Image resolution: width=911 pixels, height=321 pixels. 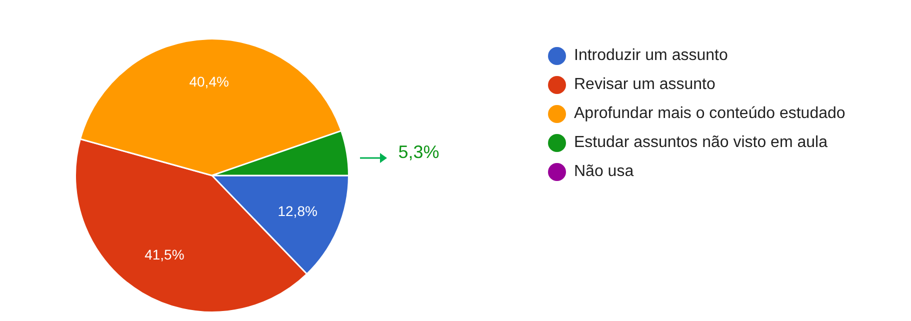 I want to click on data-label: 41,5%, so click(x=164, y=254).